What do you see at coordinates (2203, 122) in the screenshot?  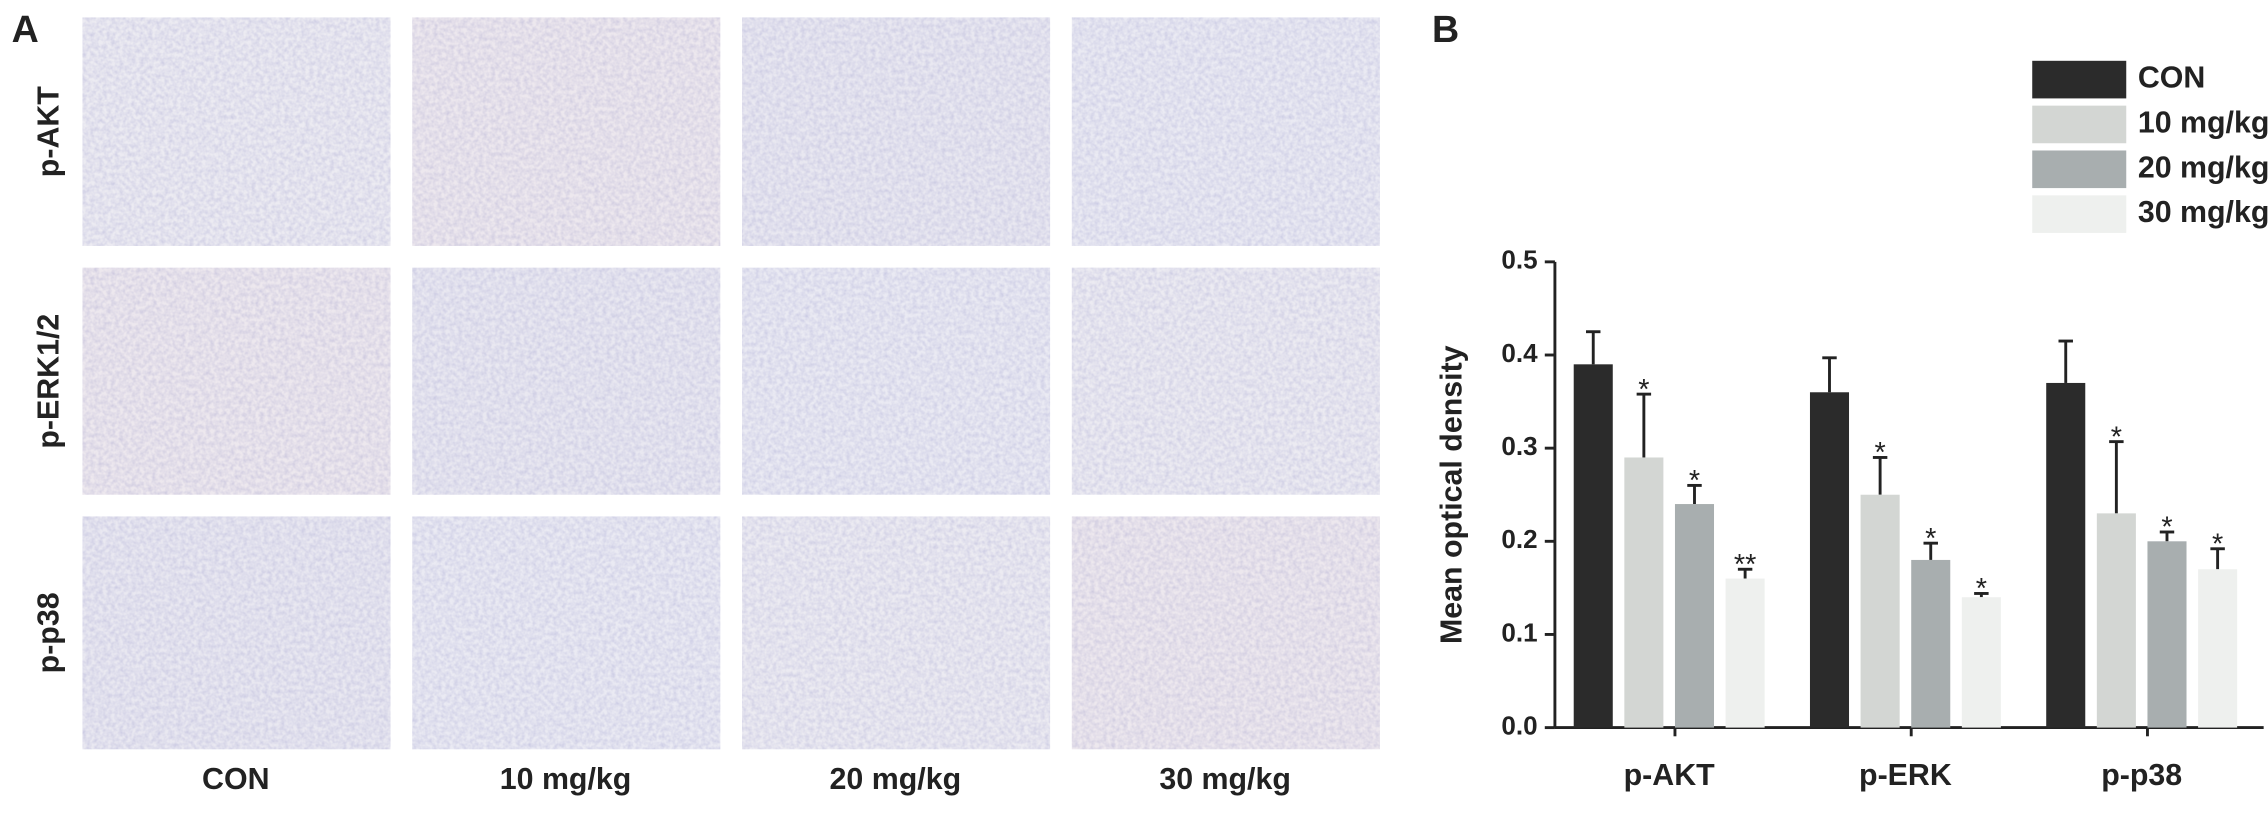 I see `legend-label: 10 mg/kg` at bounding box center [2203, 122].